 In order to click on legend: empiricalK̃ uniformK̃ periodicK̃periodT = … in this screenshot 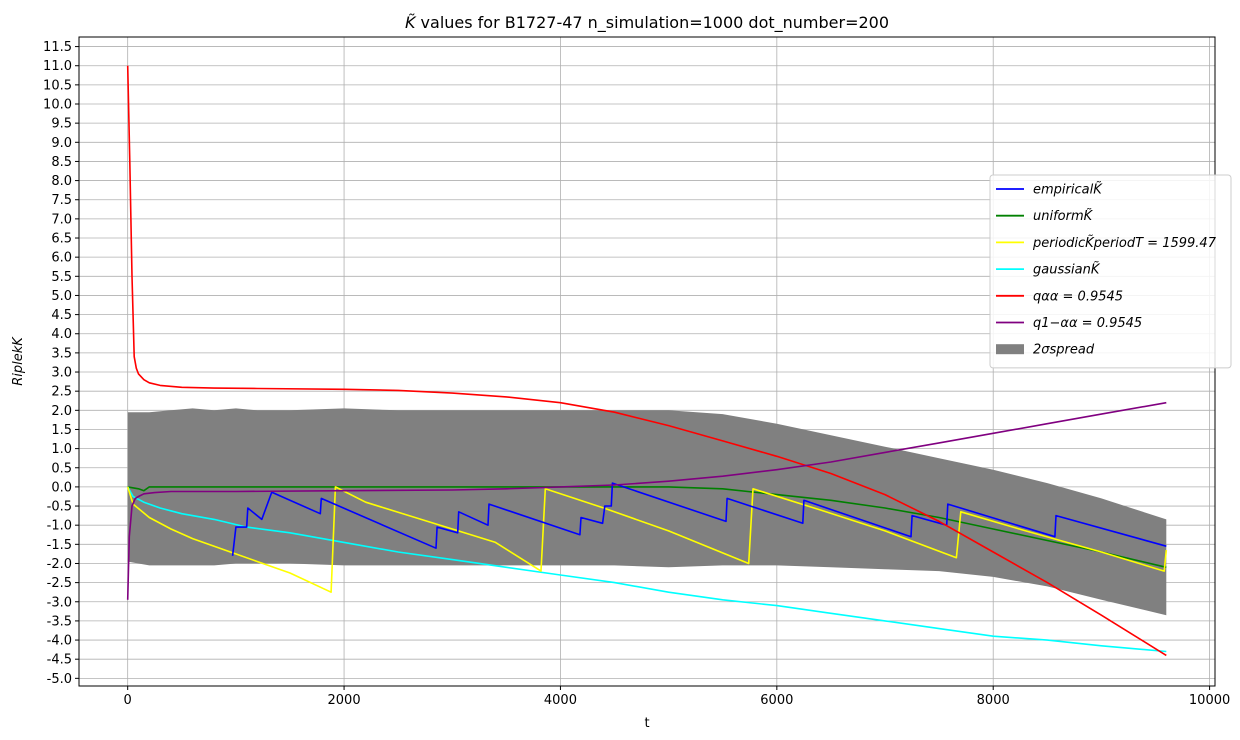, I will do `click(1110, 271)`.